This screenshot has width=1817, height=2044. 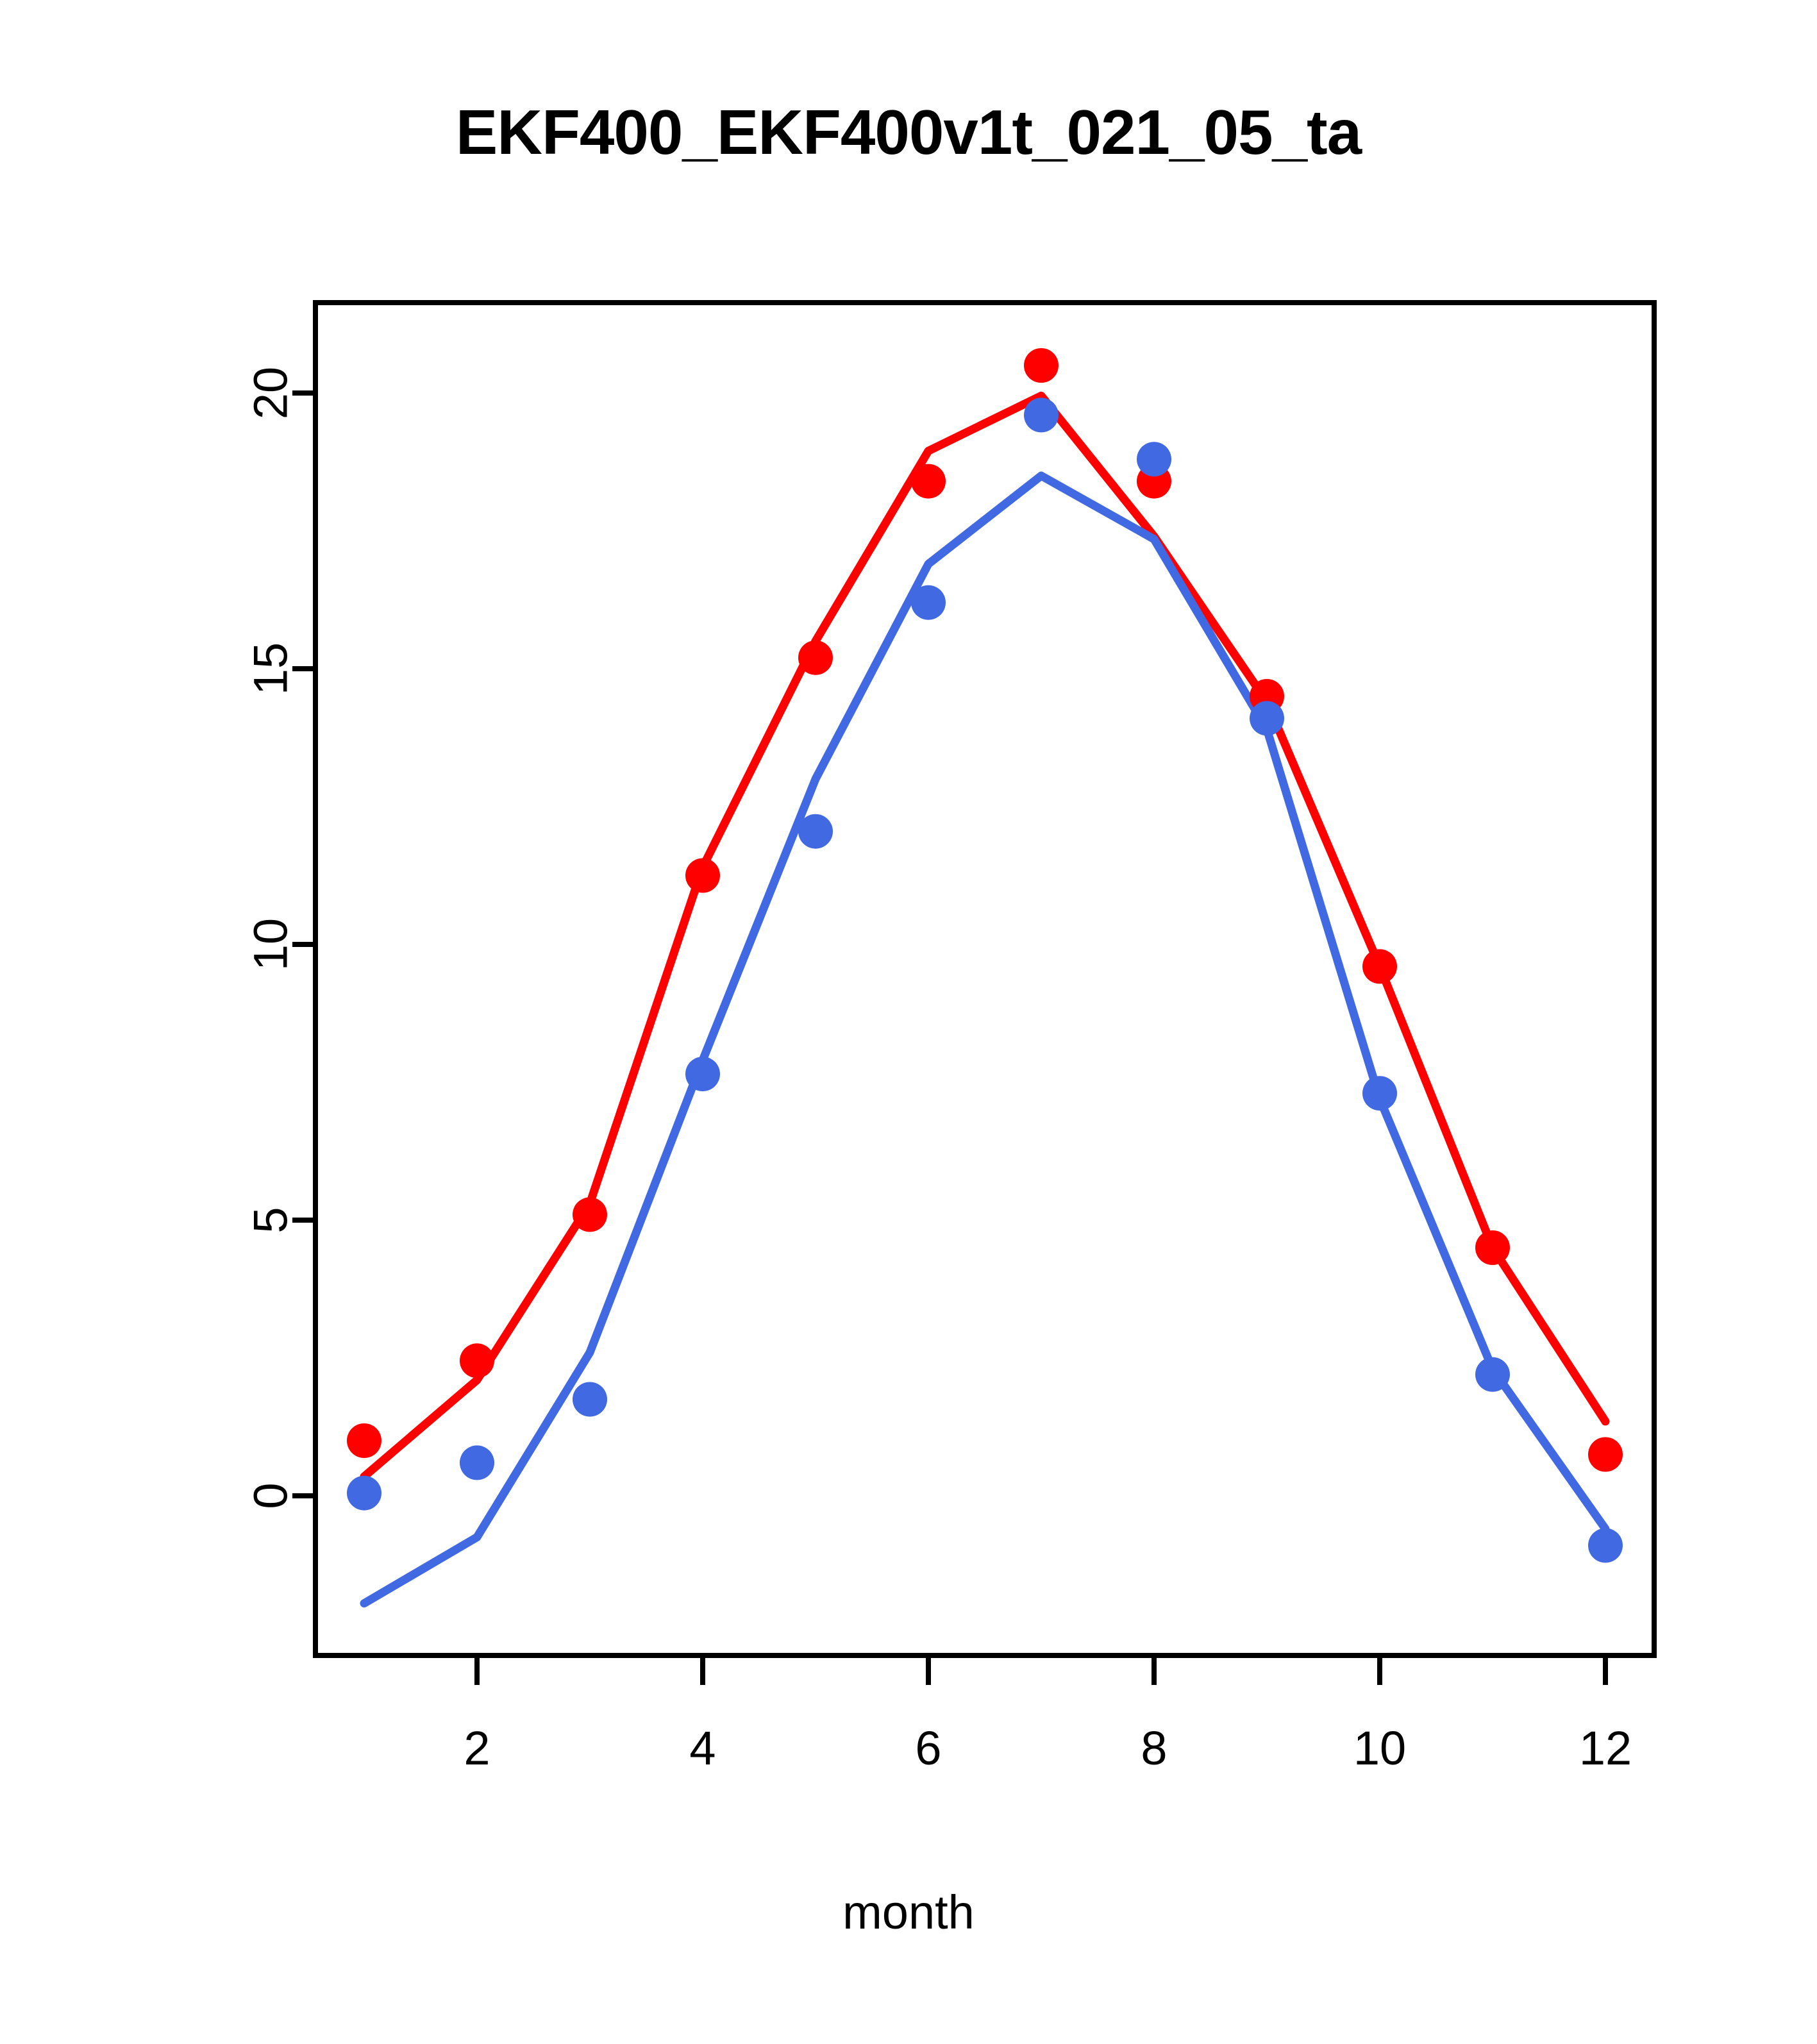 What do you see at coordinates (270, 668) in the screenshot?
I see `y-axis-tick-label: 15` at bounding box center [270, 668].